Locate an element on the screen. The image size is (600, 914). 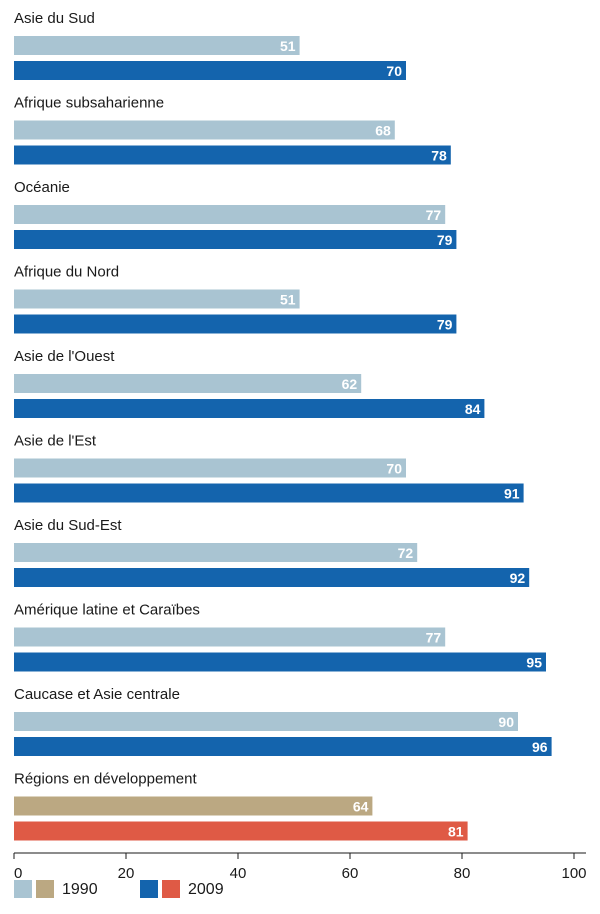
bar-value-label: 62 is located at coordinates (350, 384).